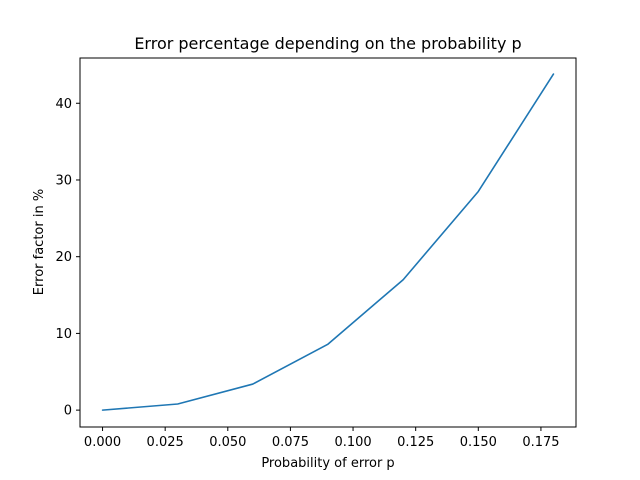  What do you see at coordinates (415, 442) in the screenshot?
I see `x-tick-label: 0.125` at bounding box center [415, 442].